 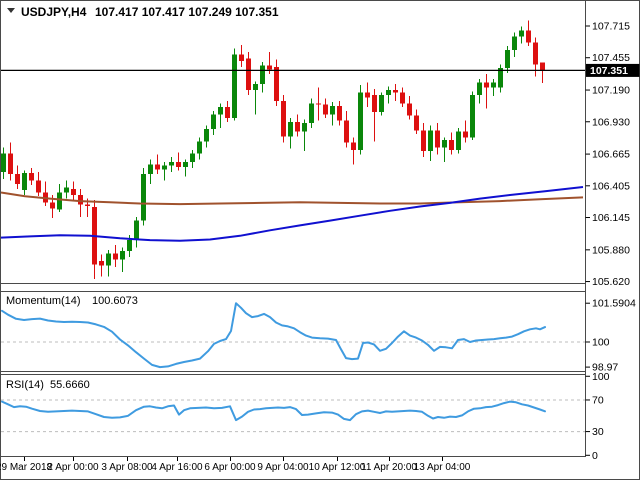 I want to click on time-tick-label: 4 Apr 16:00, so click(x=177, y=467).